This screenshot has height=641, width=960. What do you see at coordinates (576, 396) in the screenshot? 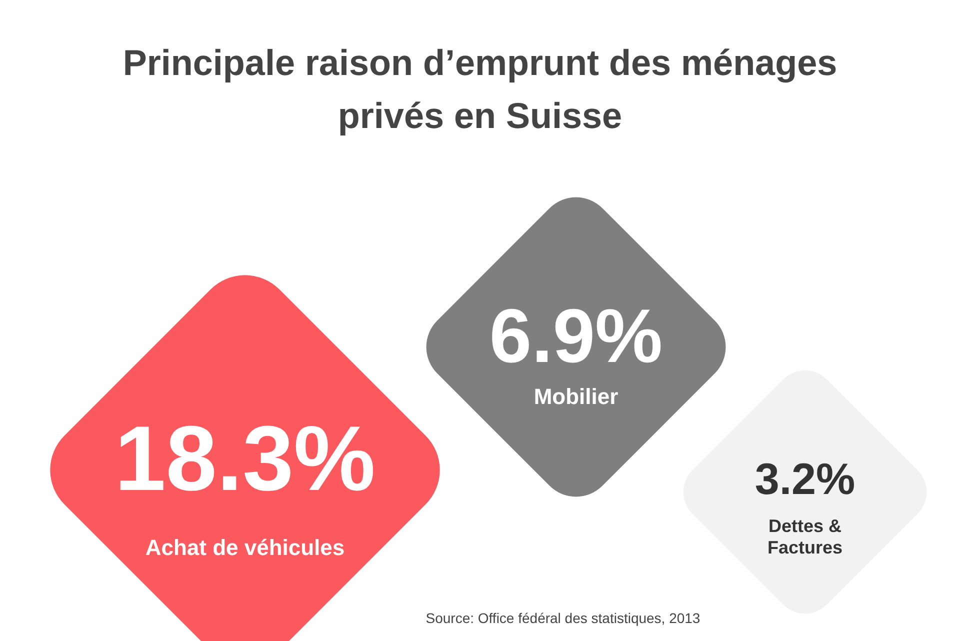
I see `category-label: Mobilier` at bounding box center [576, 396].